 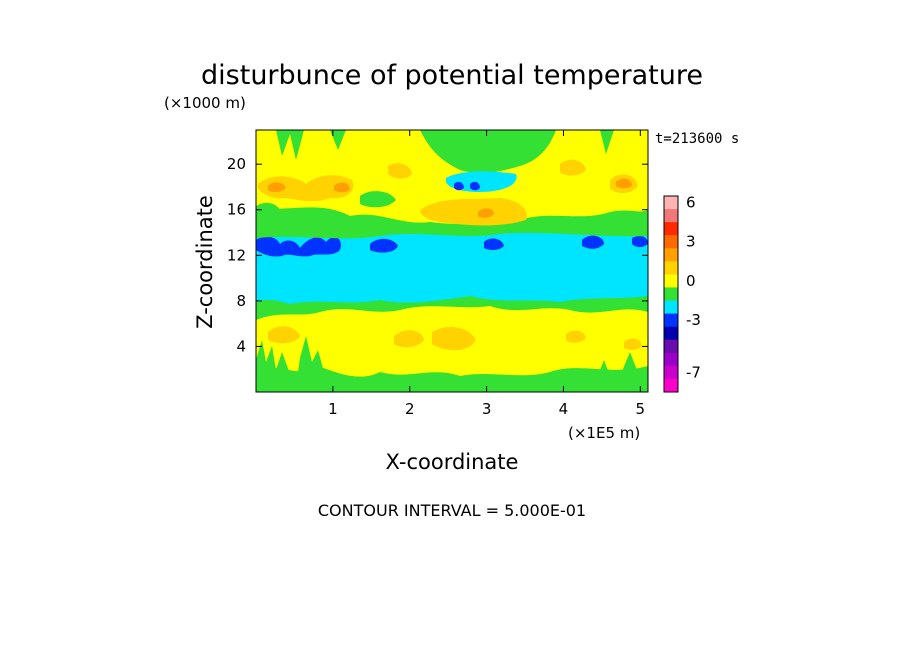 I want to click on x-unit-label: (×1E5 m), so click(x=604, y=433).